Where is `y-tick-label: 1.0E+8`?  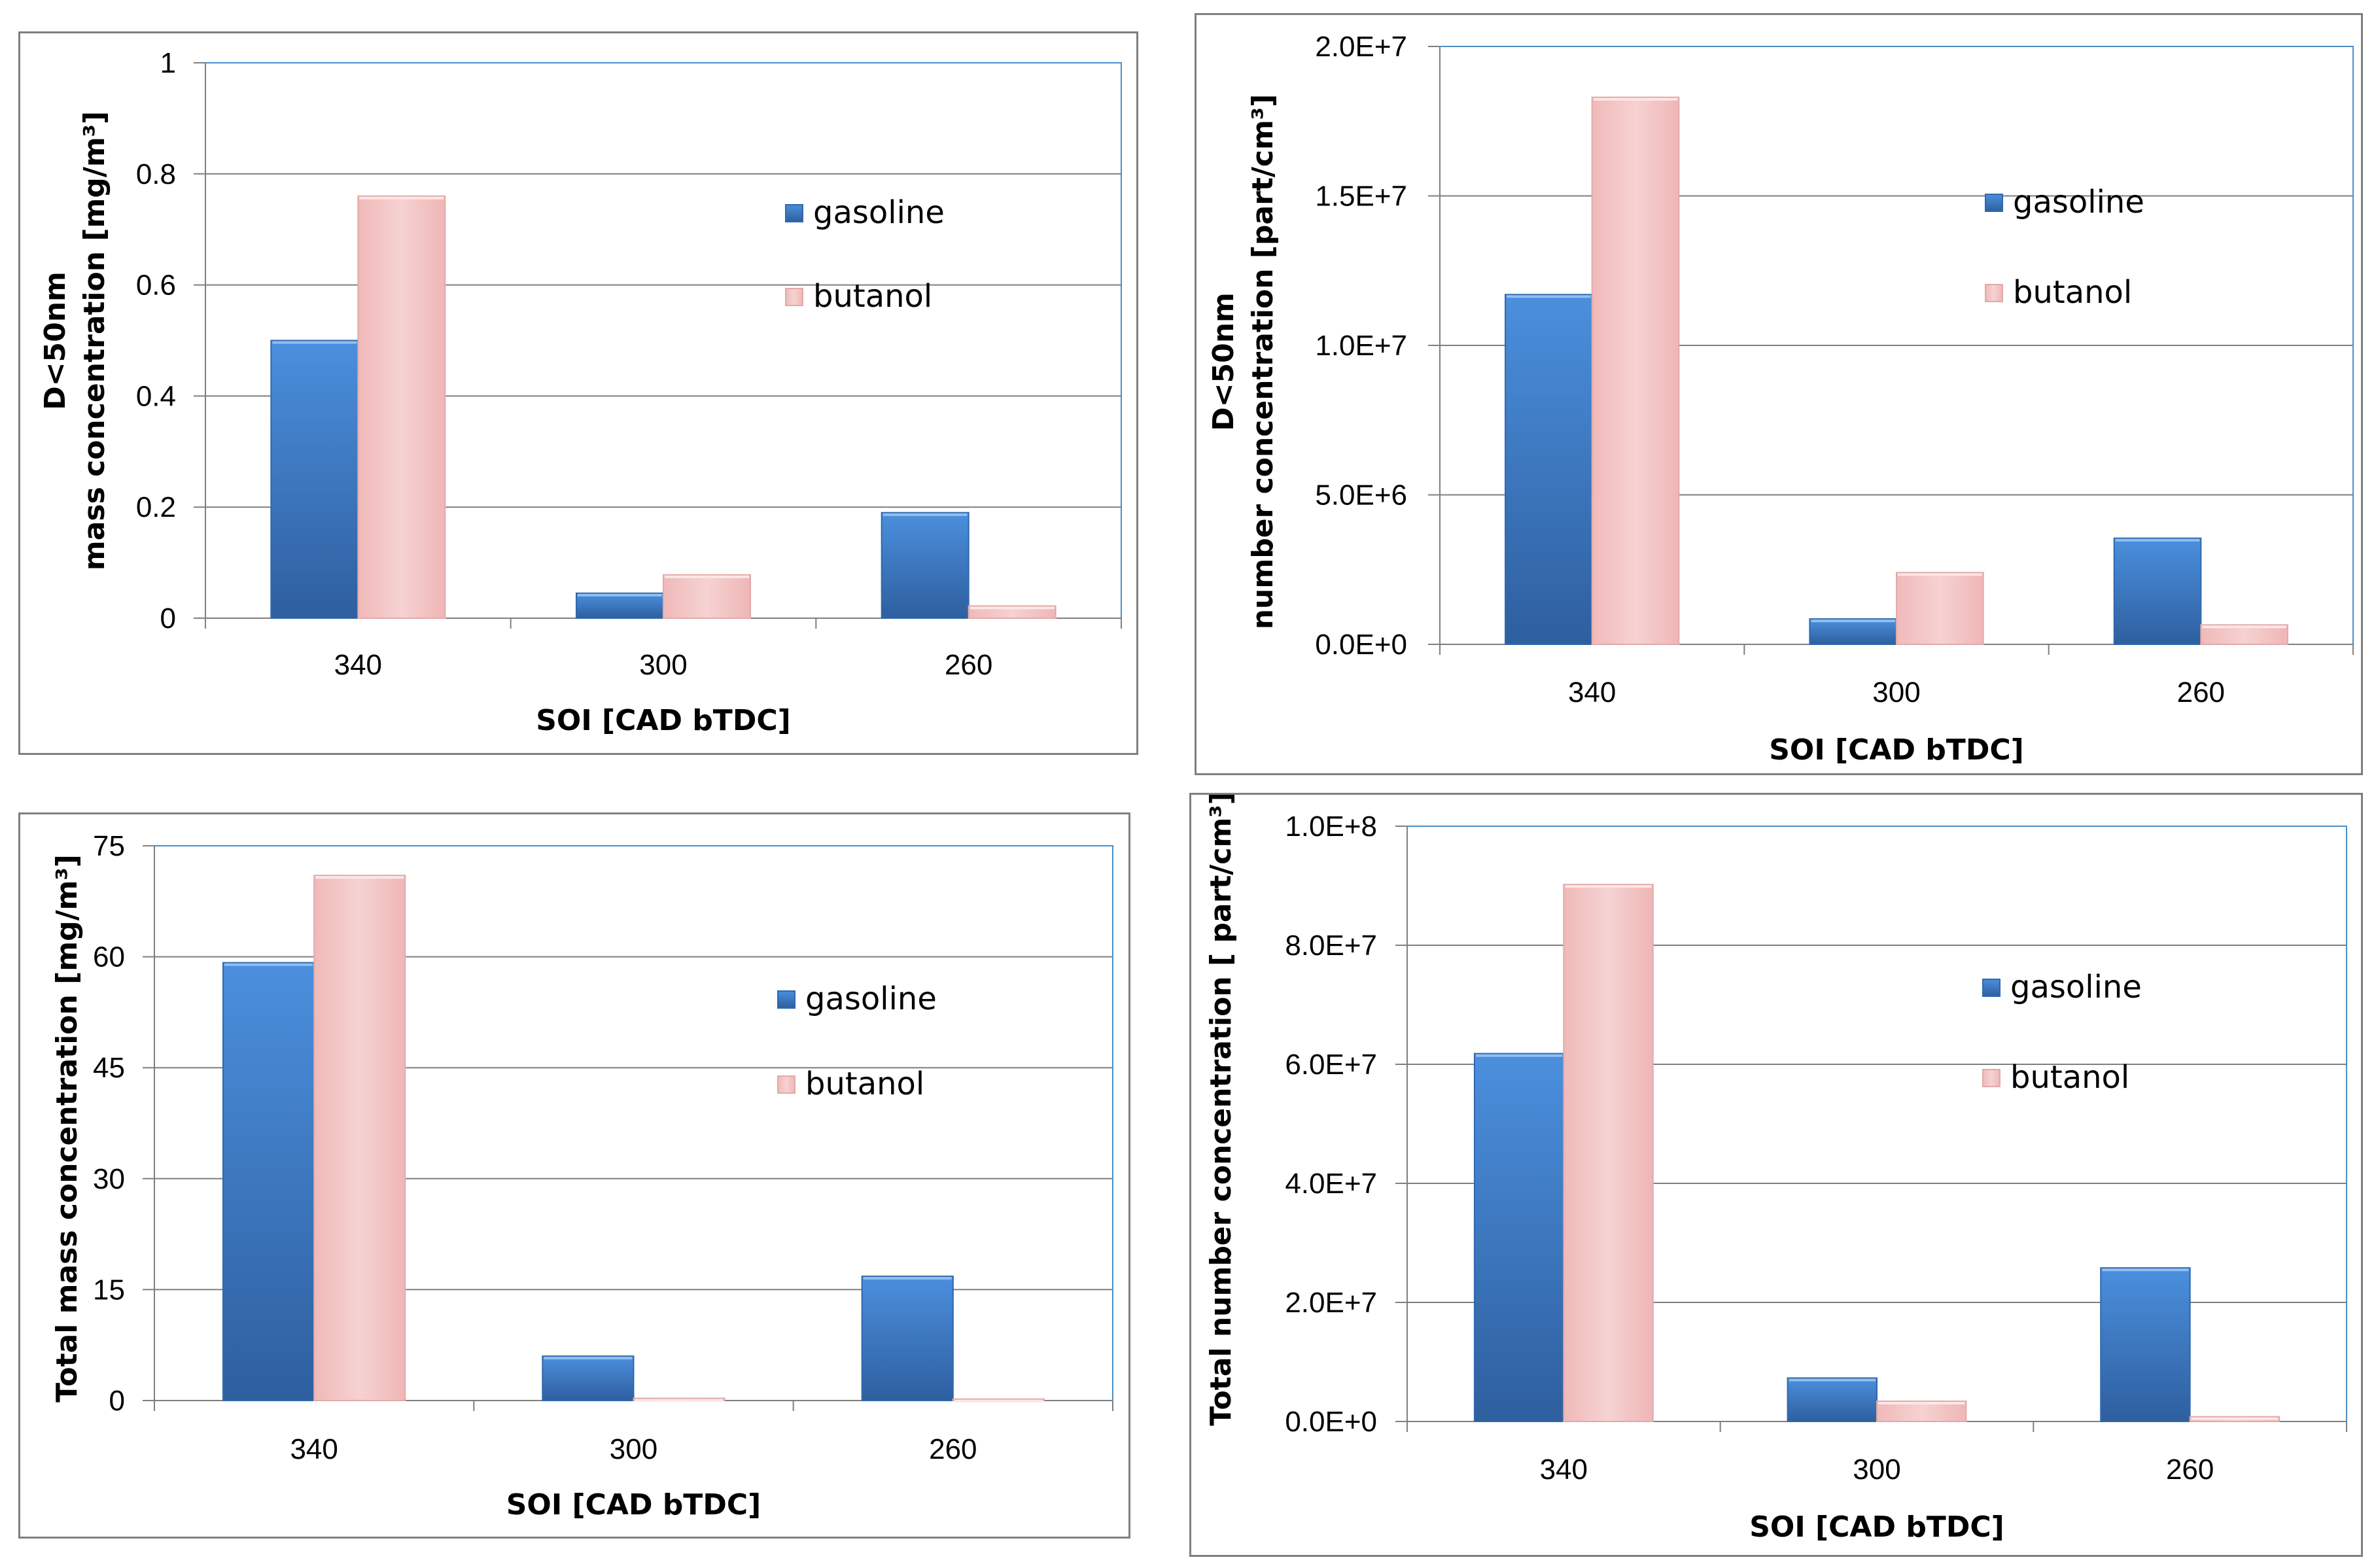 y-tick-label: 1.0E+8 is located at coordinates (1331, 826).